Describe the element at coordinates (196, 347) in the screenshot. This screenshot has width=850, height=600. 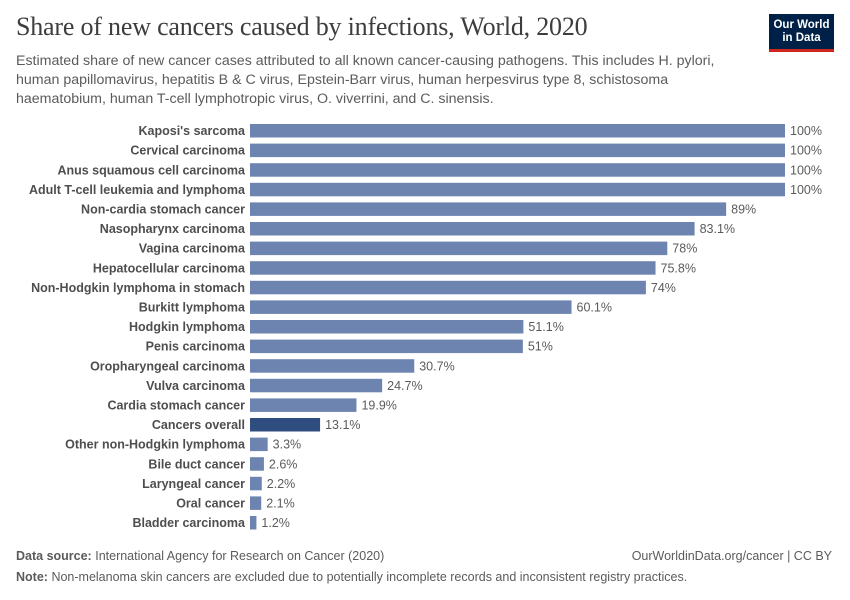
I see `category-label-penis-carcinoma: Penis carcinoma` at that location.